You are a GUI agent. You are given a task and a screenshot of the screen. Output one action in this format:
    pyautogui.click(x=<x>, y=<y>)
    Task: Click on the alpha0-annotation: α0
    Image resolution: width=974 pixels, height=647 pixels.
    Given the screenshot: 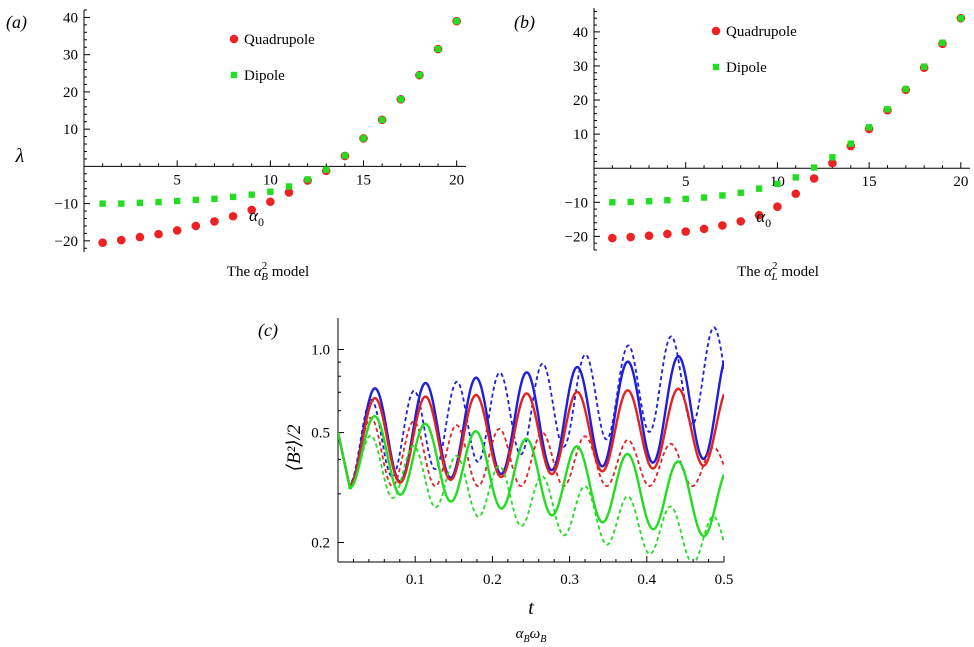 What is the action you would take?
    pyautogui.click(x=763, y=218)
    